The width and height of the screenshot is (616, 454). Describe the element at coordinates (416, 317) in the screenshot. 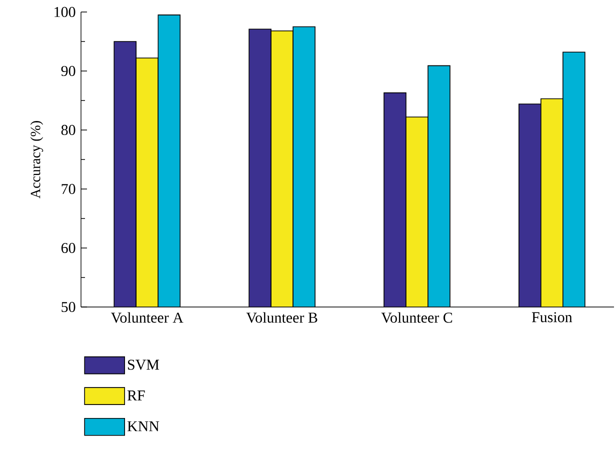

I see `x-tick-label: Volunteer C` at that location.